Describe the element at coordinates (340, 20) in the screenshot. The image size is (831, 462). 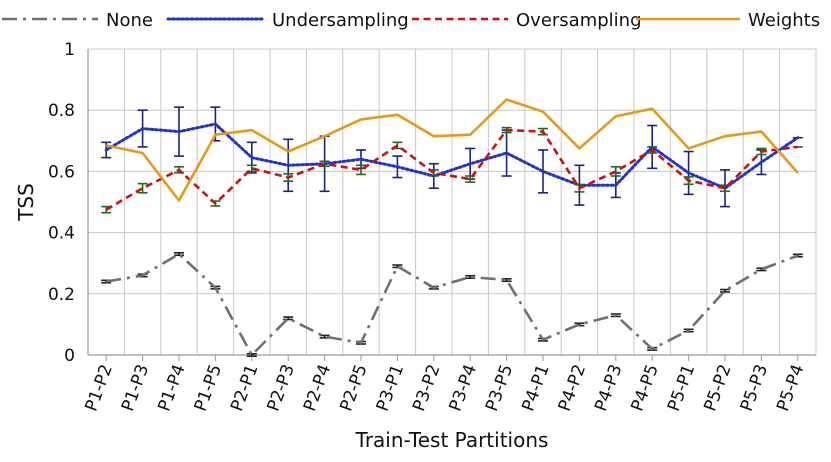
I see `legend-label: Undersampling` at that location.